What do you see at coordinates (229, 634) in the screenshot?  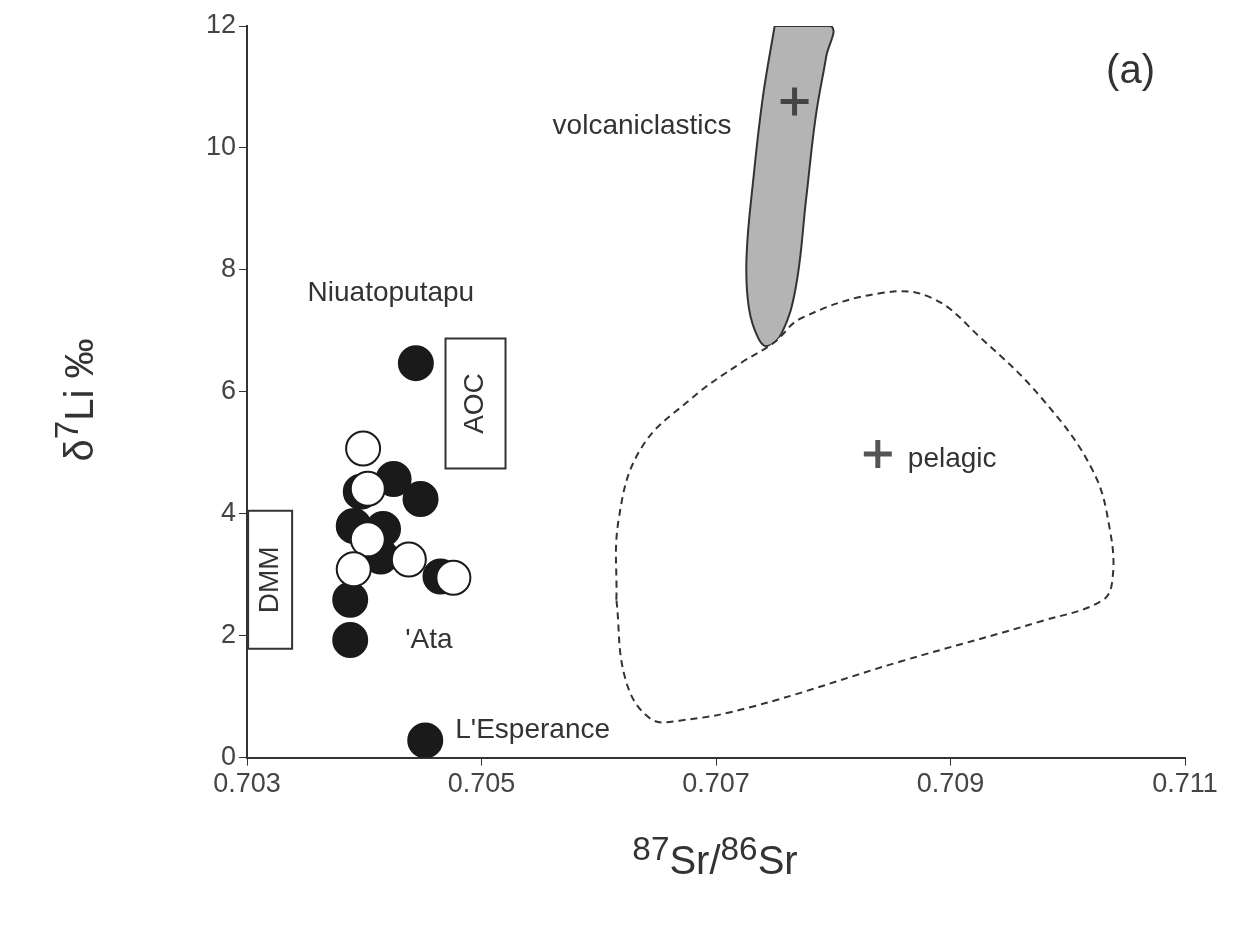 I see `y-tick-label: 2` at bounding box center [229, 634].